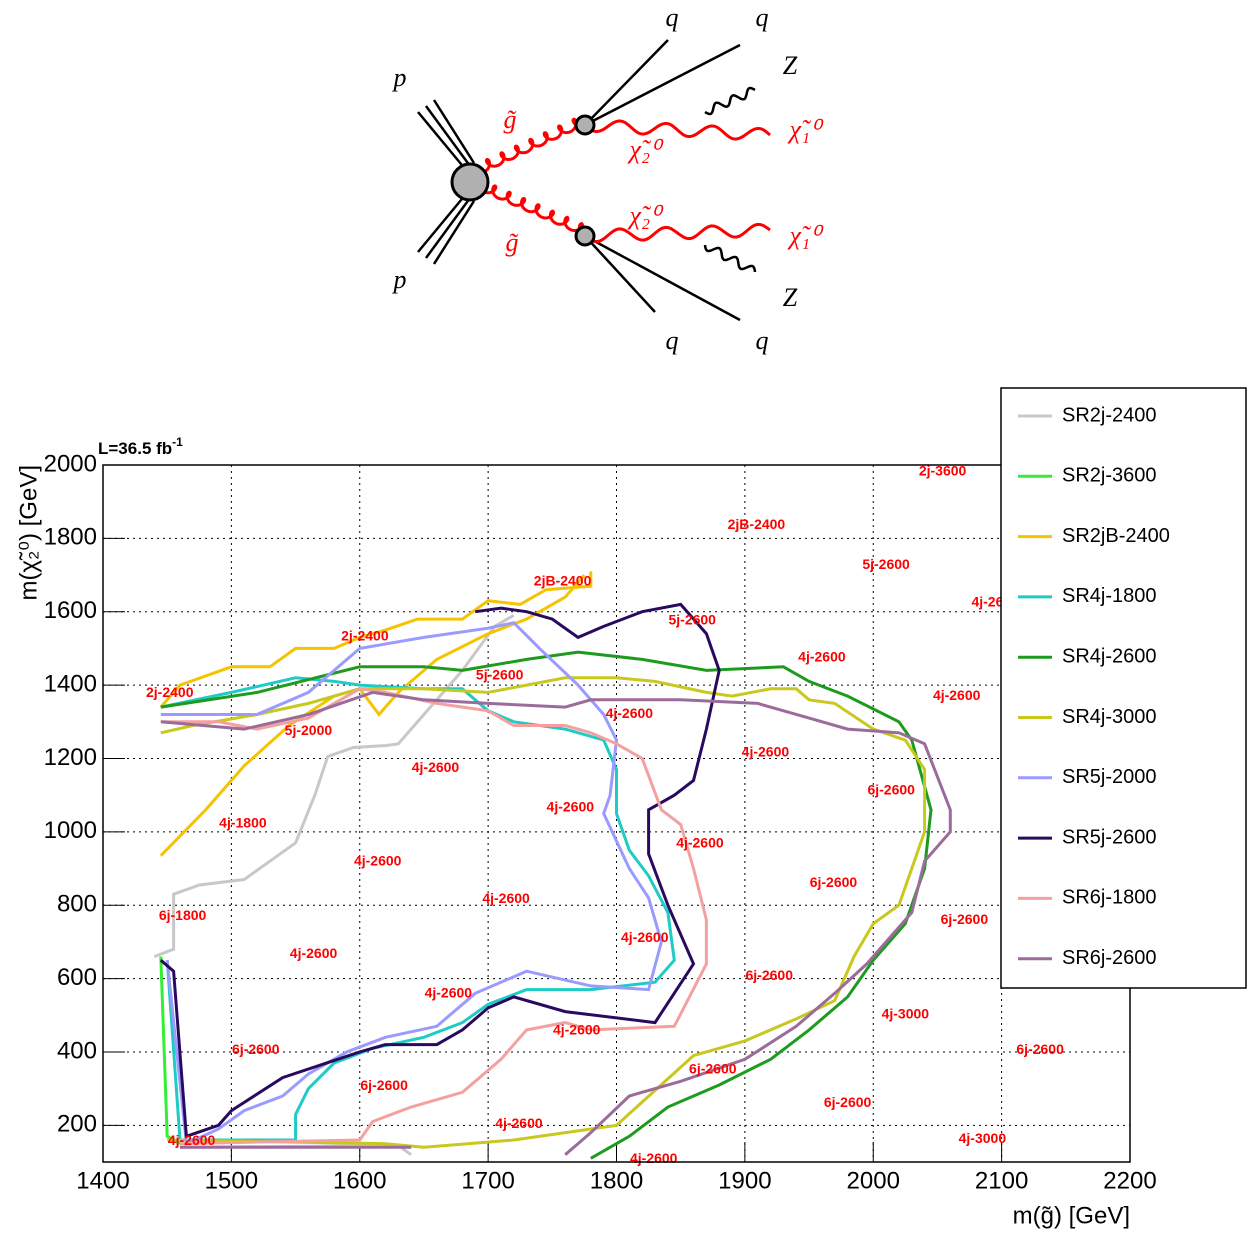 The height and width of the screenshot is (1233, 1249). What do you see at coordinates (243, 822) in the screenshot?
I see `annotation: 4j-1800` at bounding box center [243, 822].